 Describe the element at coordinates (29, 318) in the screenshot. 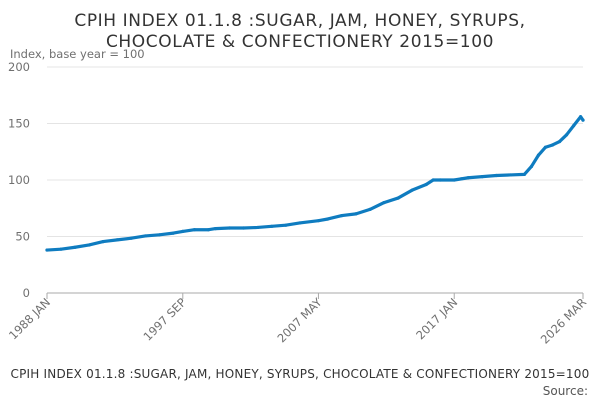

I see `x-tick-label: 1988 JAN` at that location.